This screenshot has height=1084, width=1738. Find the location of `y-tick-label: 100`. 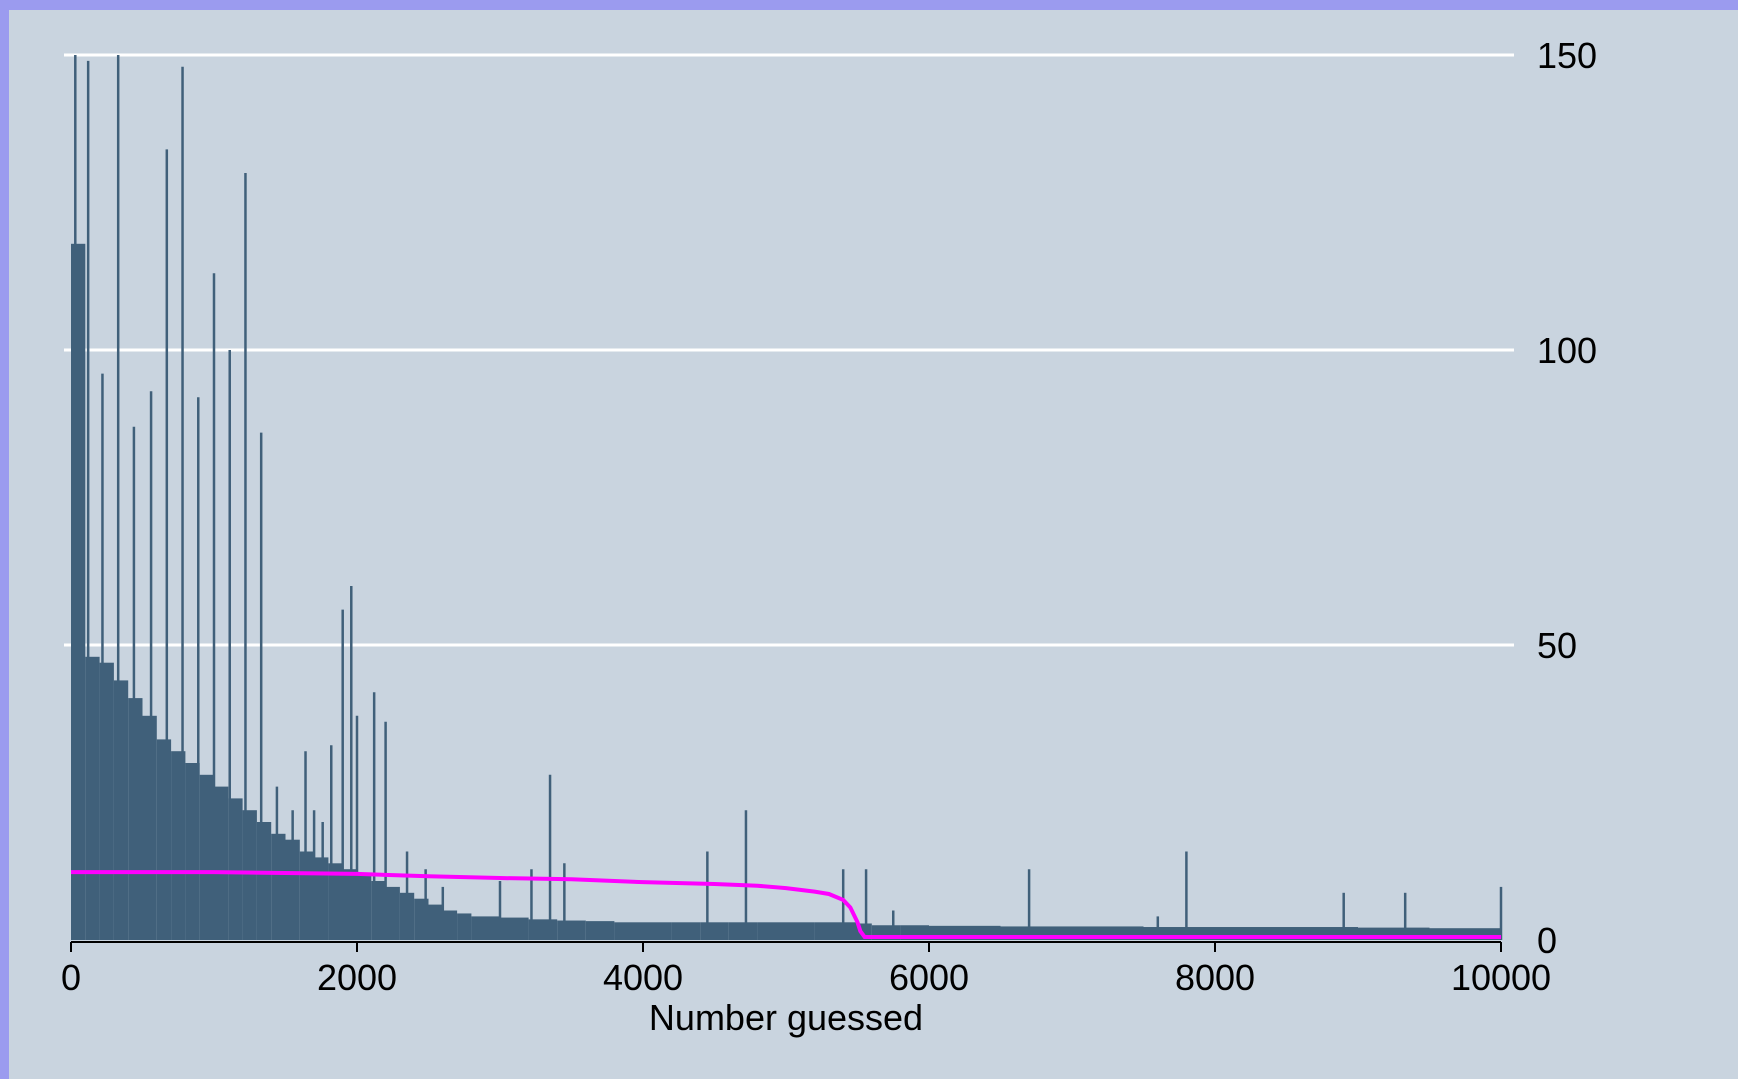

y-tick-label: 100 is located at coordinates (1567, 350).